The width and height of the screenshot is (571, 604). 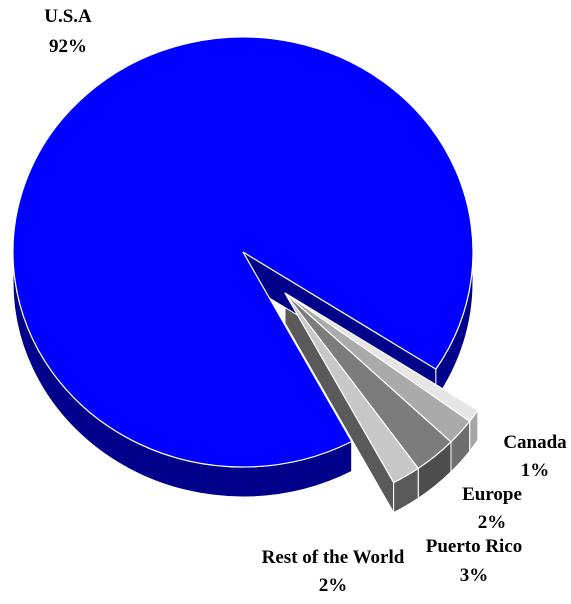 What do you see at coordinates (535, 470) in the screenshot?
I see `slice-value-canada: 1%` at bounding box center [535, 470].